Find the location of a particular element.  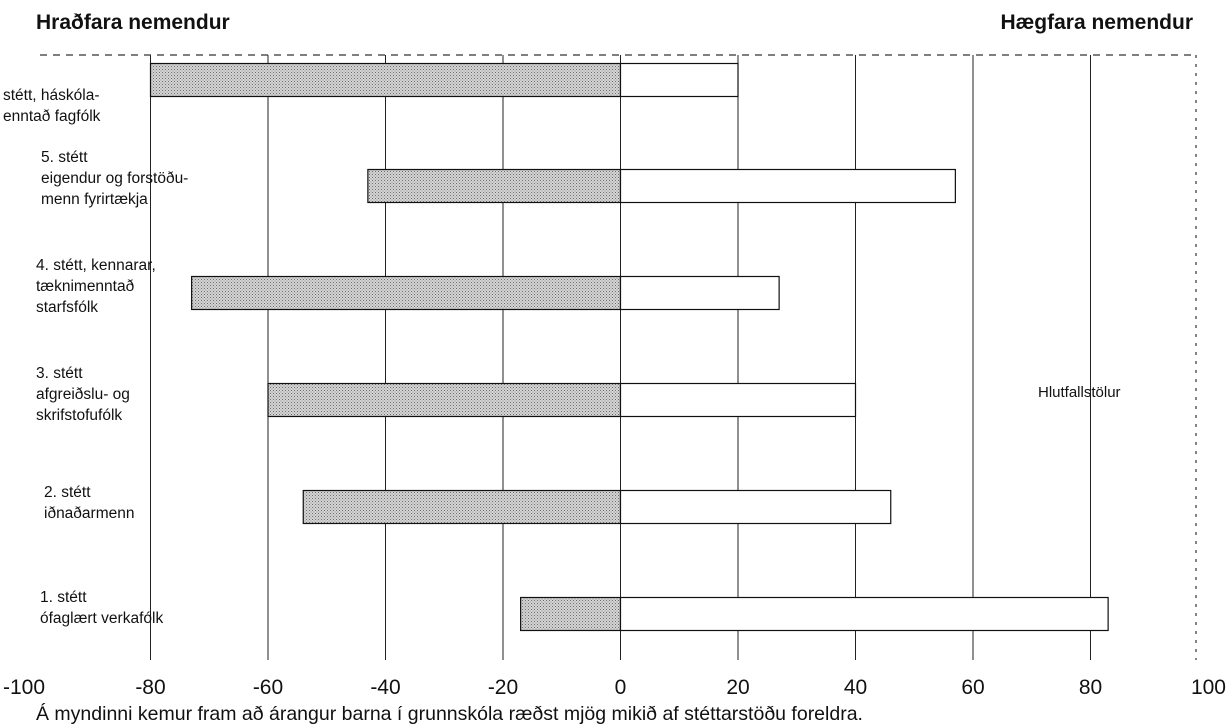

x-tick-label: 60 is located at coordinates (972, 687).